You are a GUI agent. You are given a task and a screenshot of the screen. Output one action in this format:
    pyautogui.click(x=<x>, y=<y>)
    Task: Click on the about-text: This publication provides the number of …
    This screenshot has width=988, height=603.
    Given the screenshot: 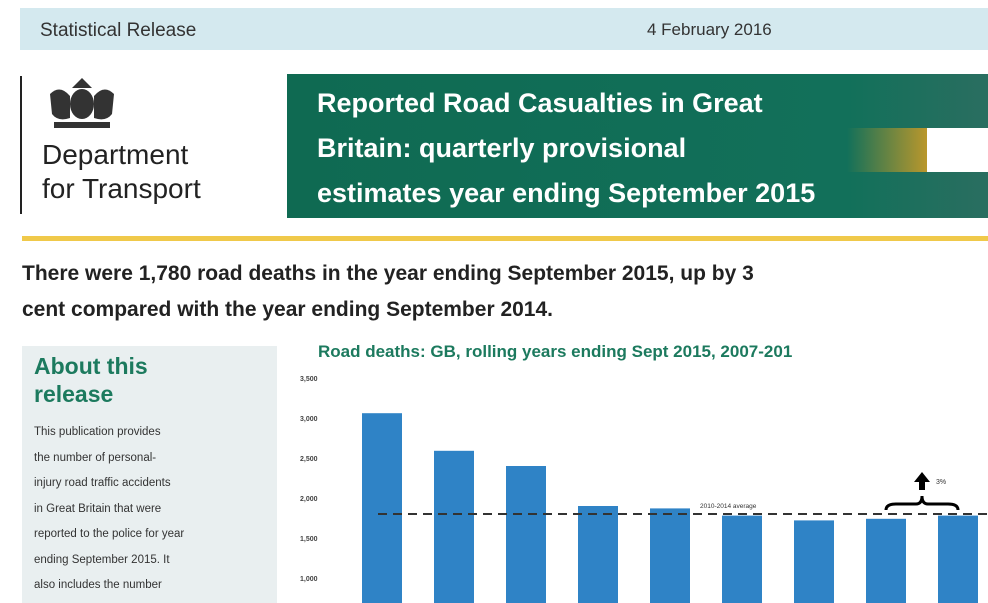 What is the action you would take?
    pyautogui.click(x=152, y=509)
    